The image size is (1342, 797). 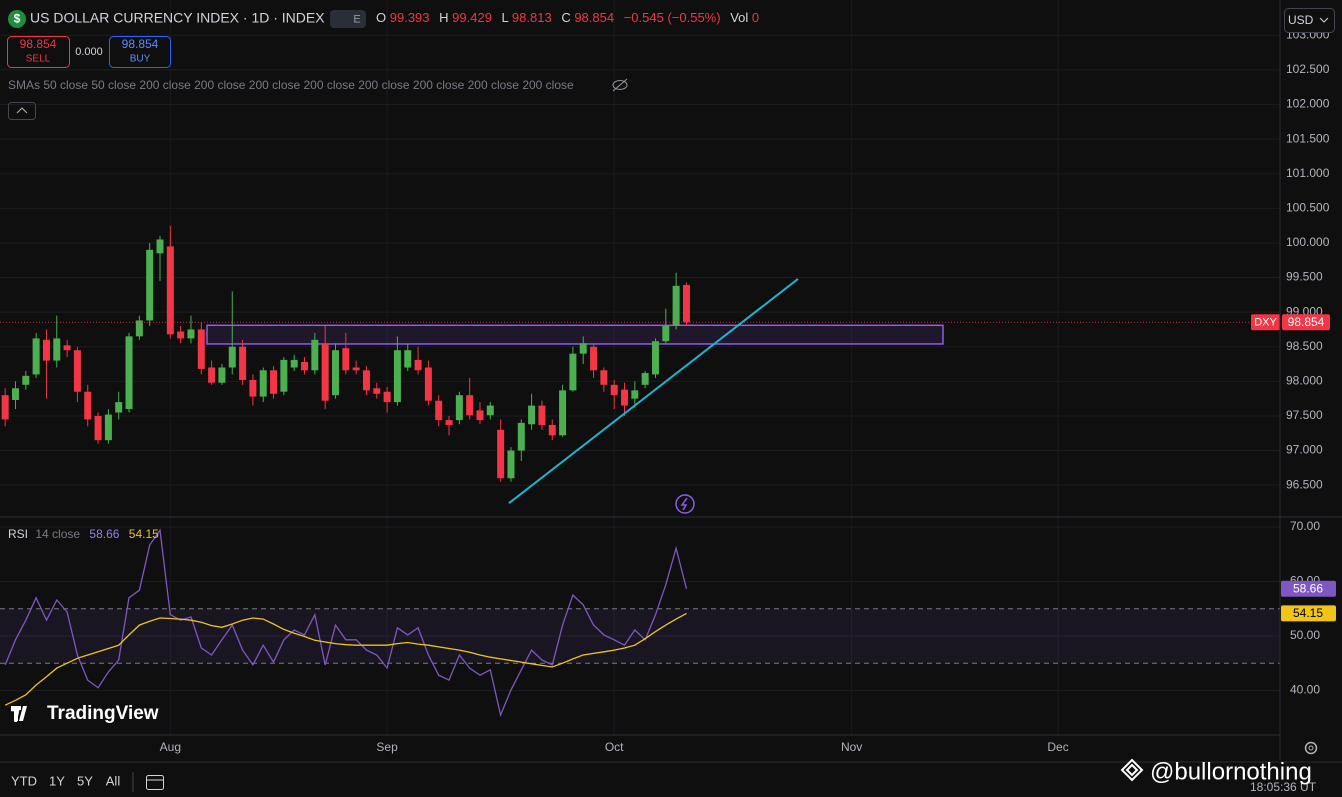 I want to click on range-button: 1Y, so click(x=57, y=780).